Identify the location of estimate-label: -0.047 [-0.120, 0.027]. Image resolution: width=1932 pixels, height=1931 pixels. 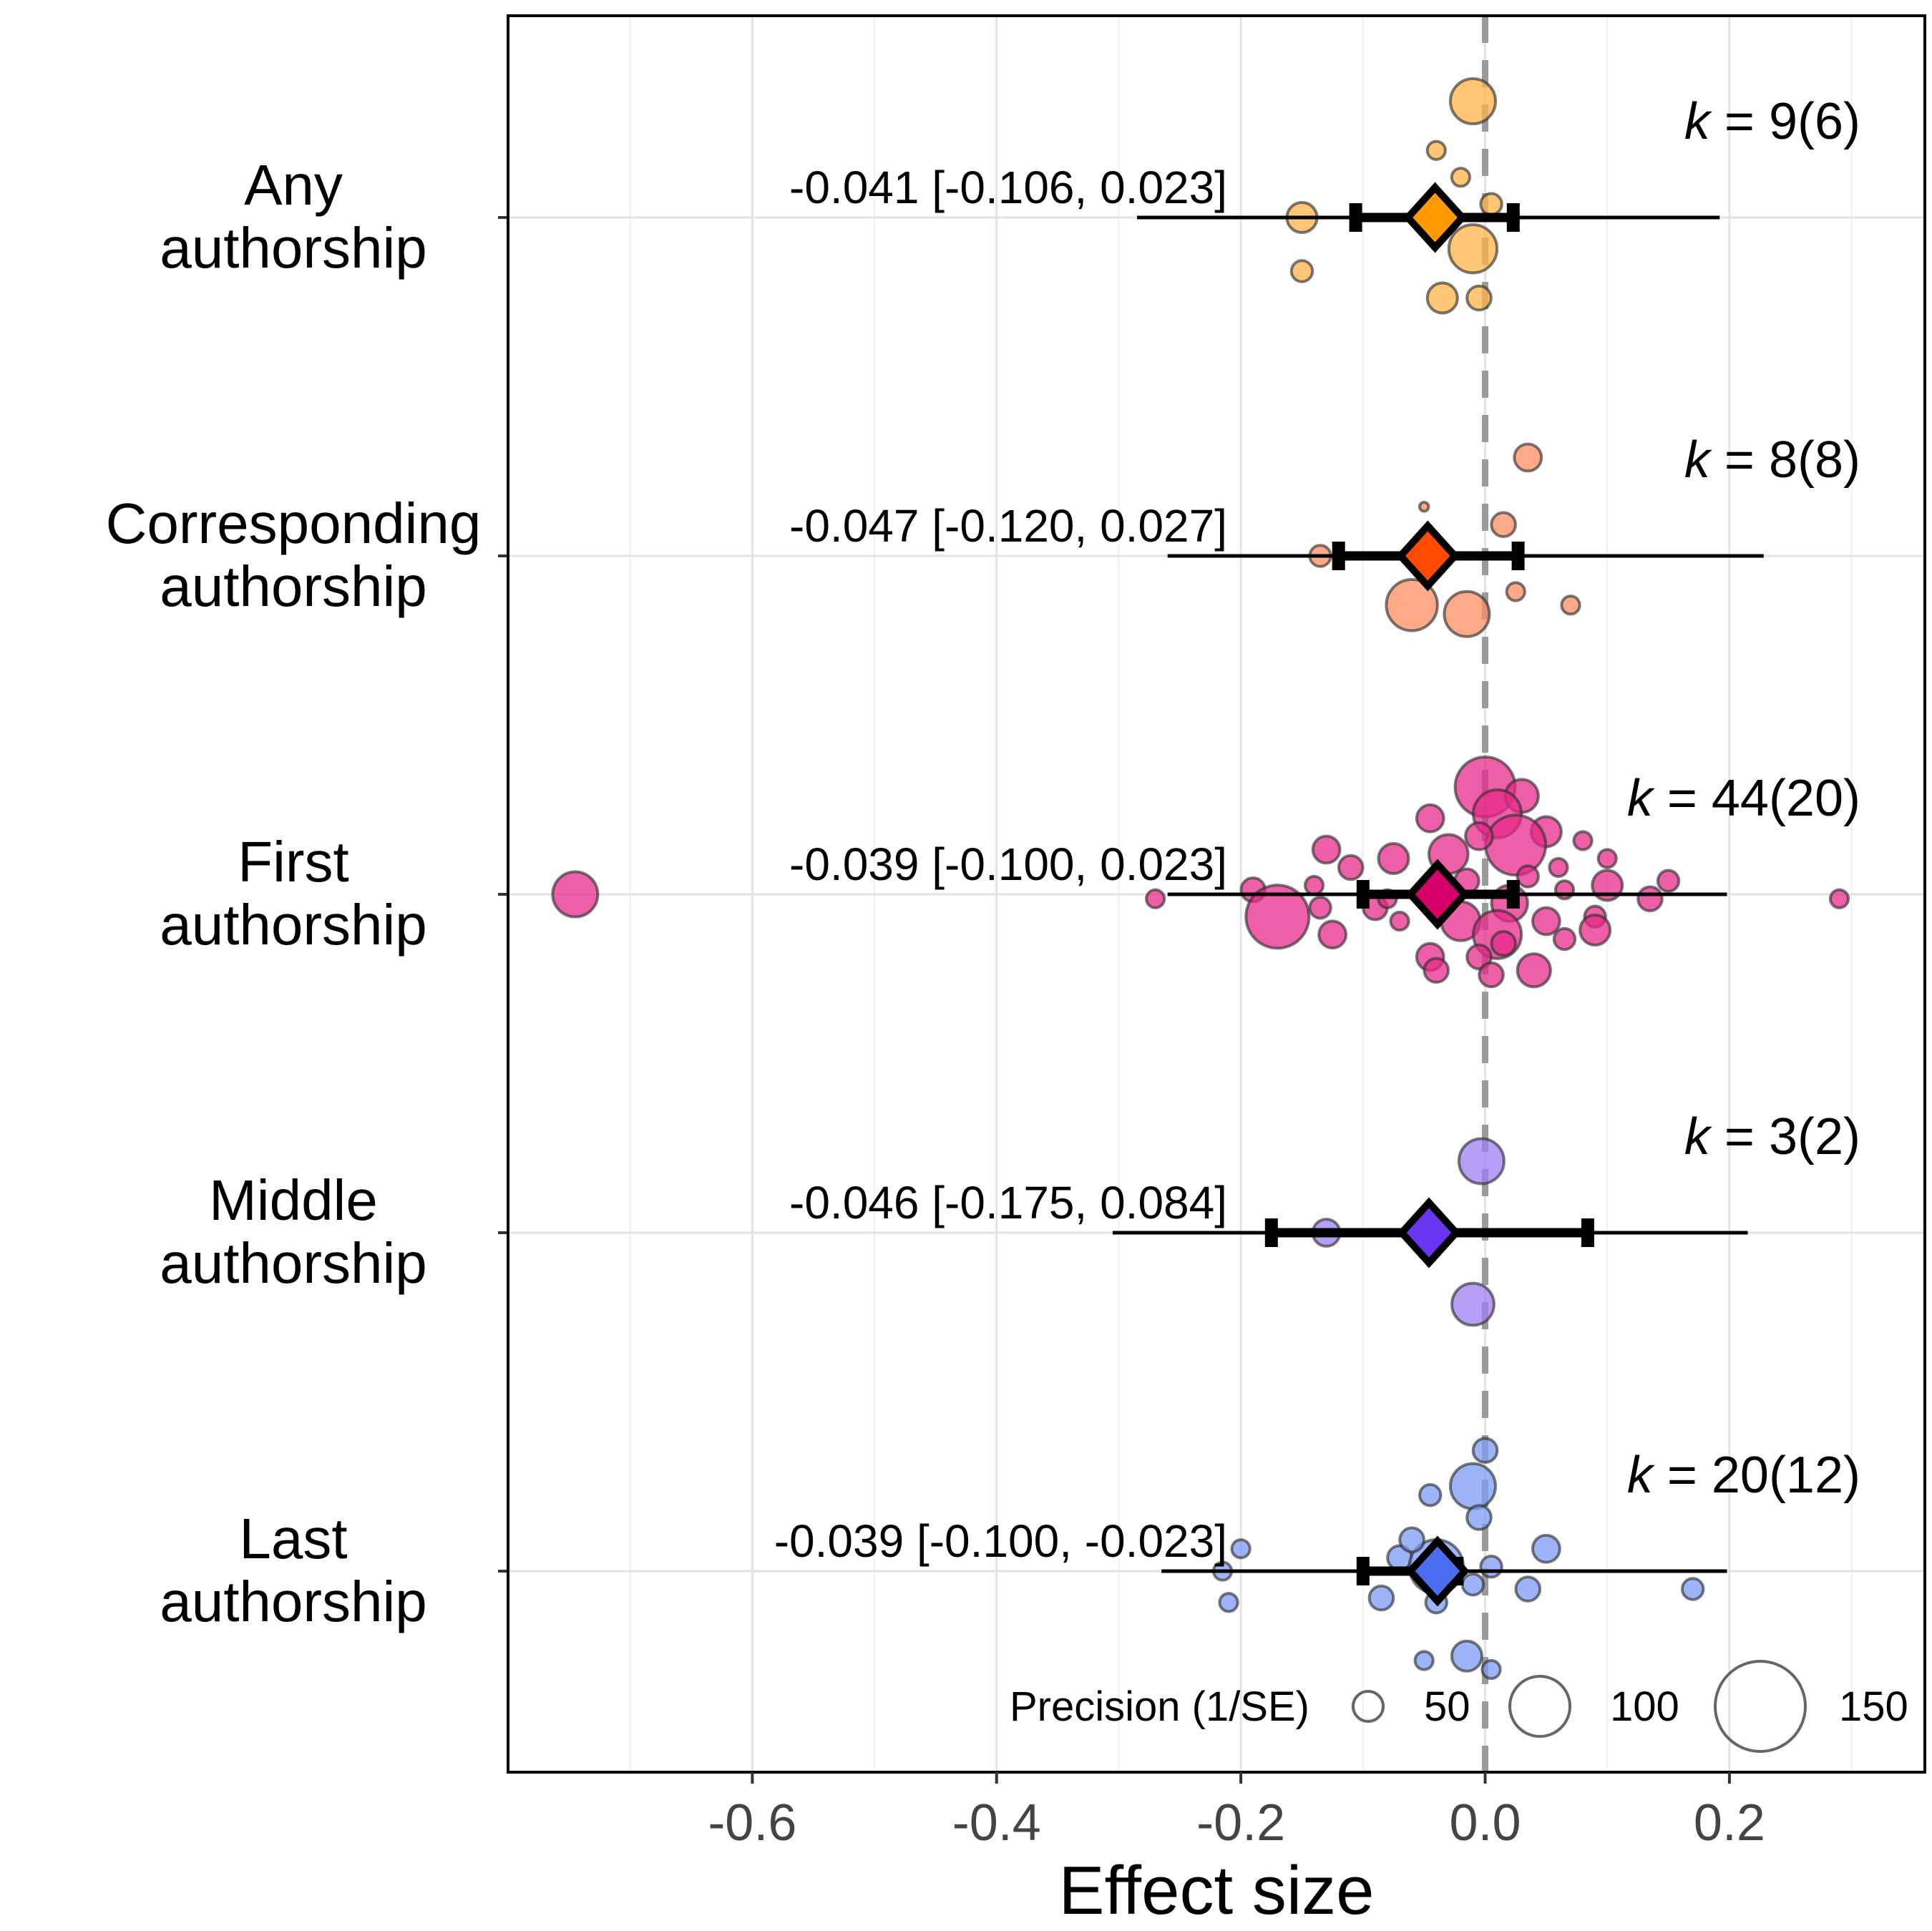
(1008, 526).